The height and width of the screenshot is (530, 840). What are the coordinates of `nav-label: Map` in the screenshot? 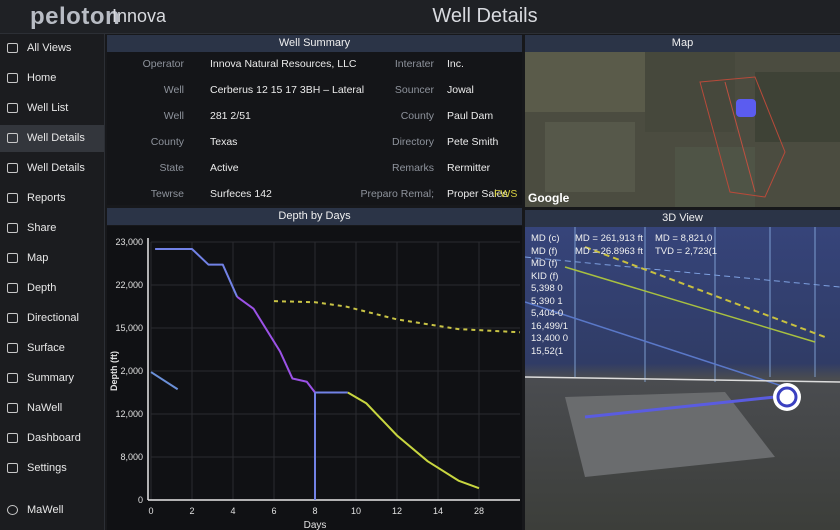 It's located at (38, 258).